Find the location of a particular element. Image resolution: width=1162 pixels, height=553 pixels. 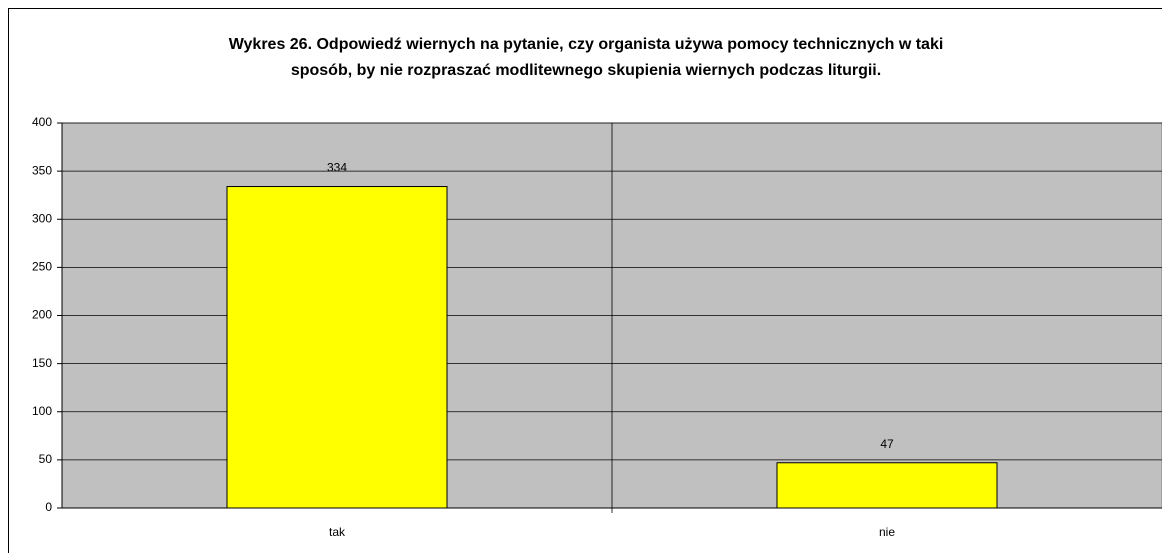

y-tick-label: 250 is located at coordinates (42, 267).